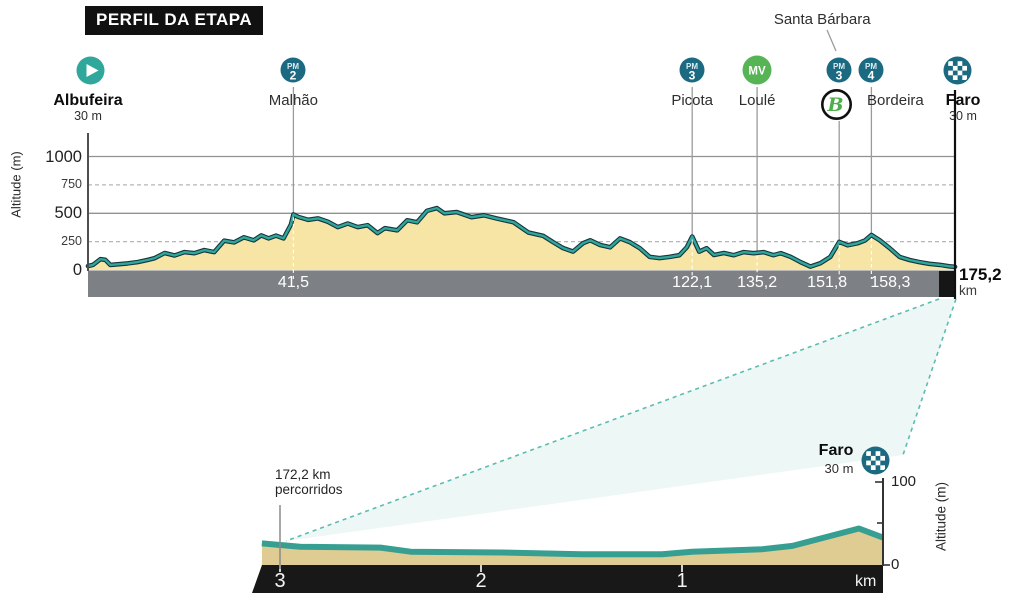  I want to click on distance-covered-line1: 172,2 km, so click(303, 474).